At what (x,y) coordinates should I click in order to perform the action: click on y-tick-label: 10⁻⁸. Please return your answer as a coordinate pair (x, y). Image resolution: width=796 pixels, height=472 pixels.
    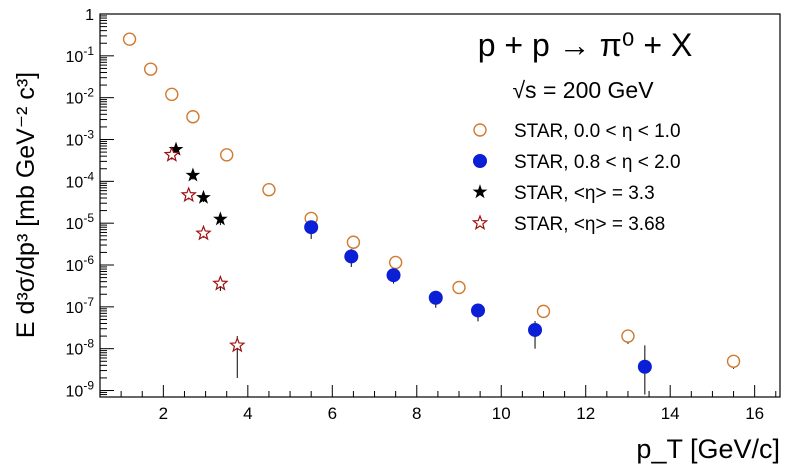
    Looking at the image, I should click on (80, 348).